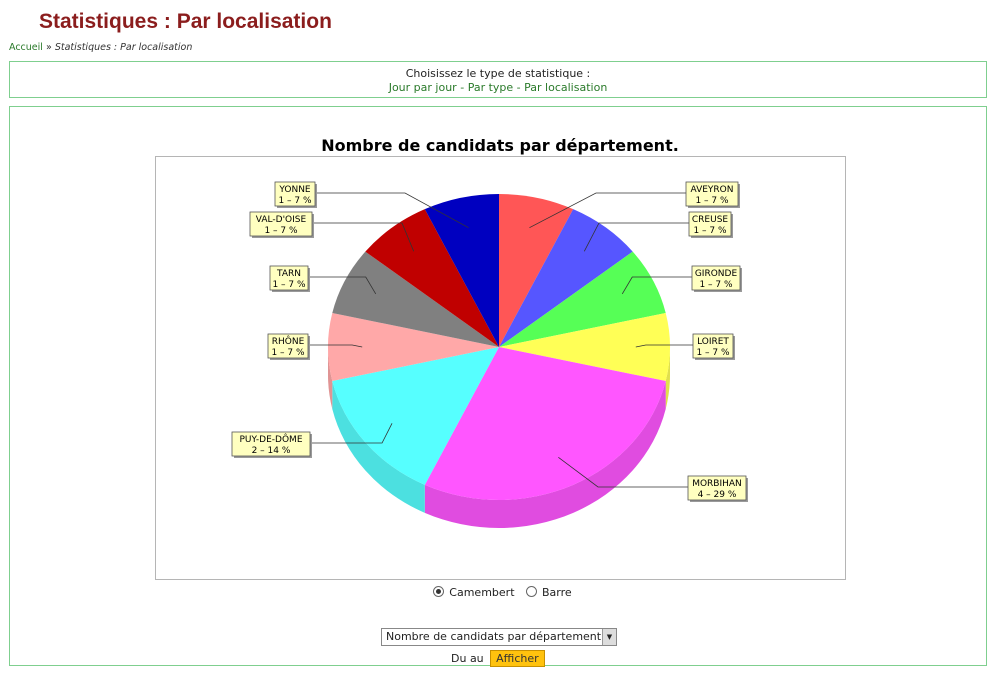 The width and height of the screenshot is (995, 676). What do you see at coordinates (185, 21) in the screenshot?
I see `page-title: Statistiques : Par localisation` at bounding box center [185, 21].